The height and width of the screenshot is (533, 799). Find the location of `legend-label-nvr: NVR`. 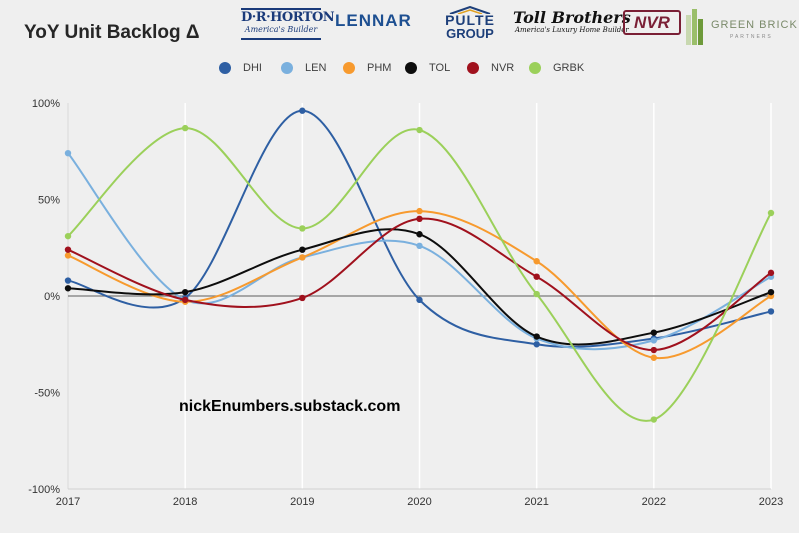

legend-label-nvr: NVR is located at coordinates (503, 68).